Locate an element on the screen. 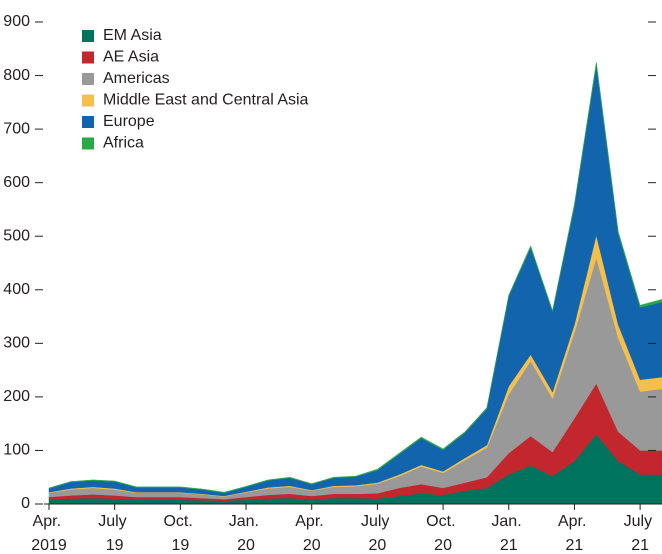 This screenshot has width=662, height=554. legend-label: AE Asia is located at coordinates (131, 57).